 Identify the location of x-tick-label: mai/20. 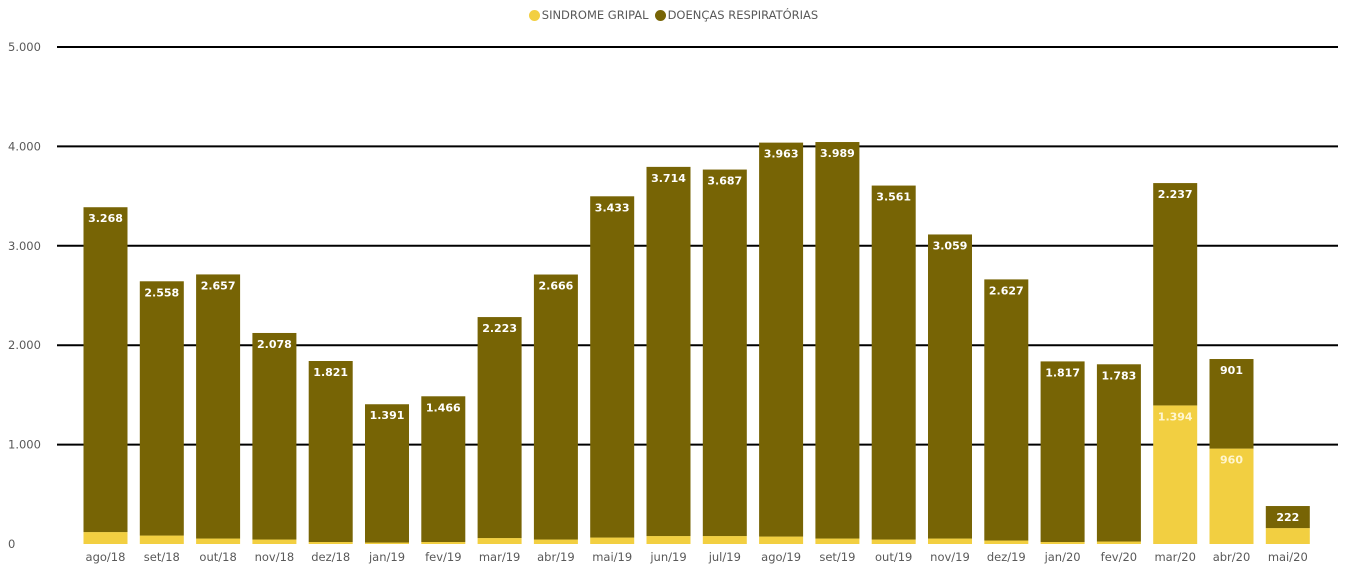
(1288, 557).